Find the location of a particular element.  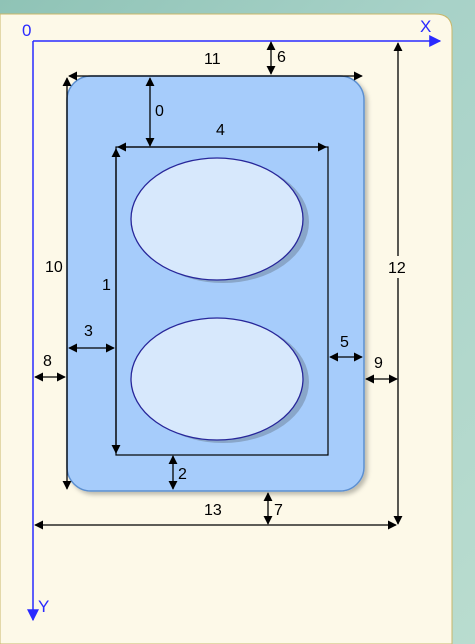

dim-label-10: 10 is located at coordinates (54, 267).